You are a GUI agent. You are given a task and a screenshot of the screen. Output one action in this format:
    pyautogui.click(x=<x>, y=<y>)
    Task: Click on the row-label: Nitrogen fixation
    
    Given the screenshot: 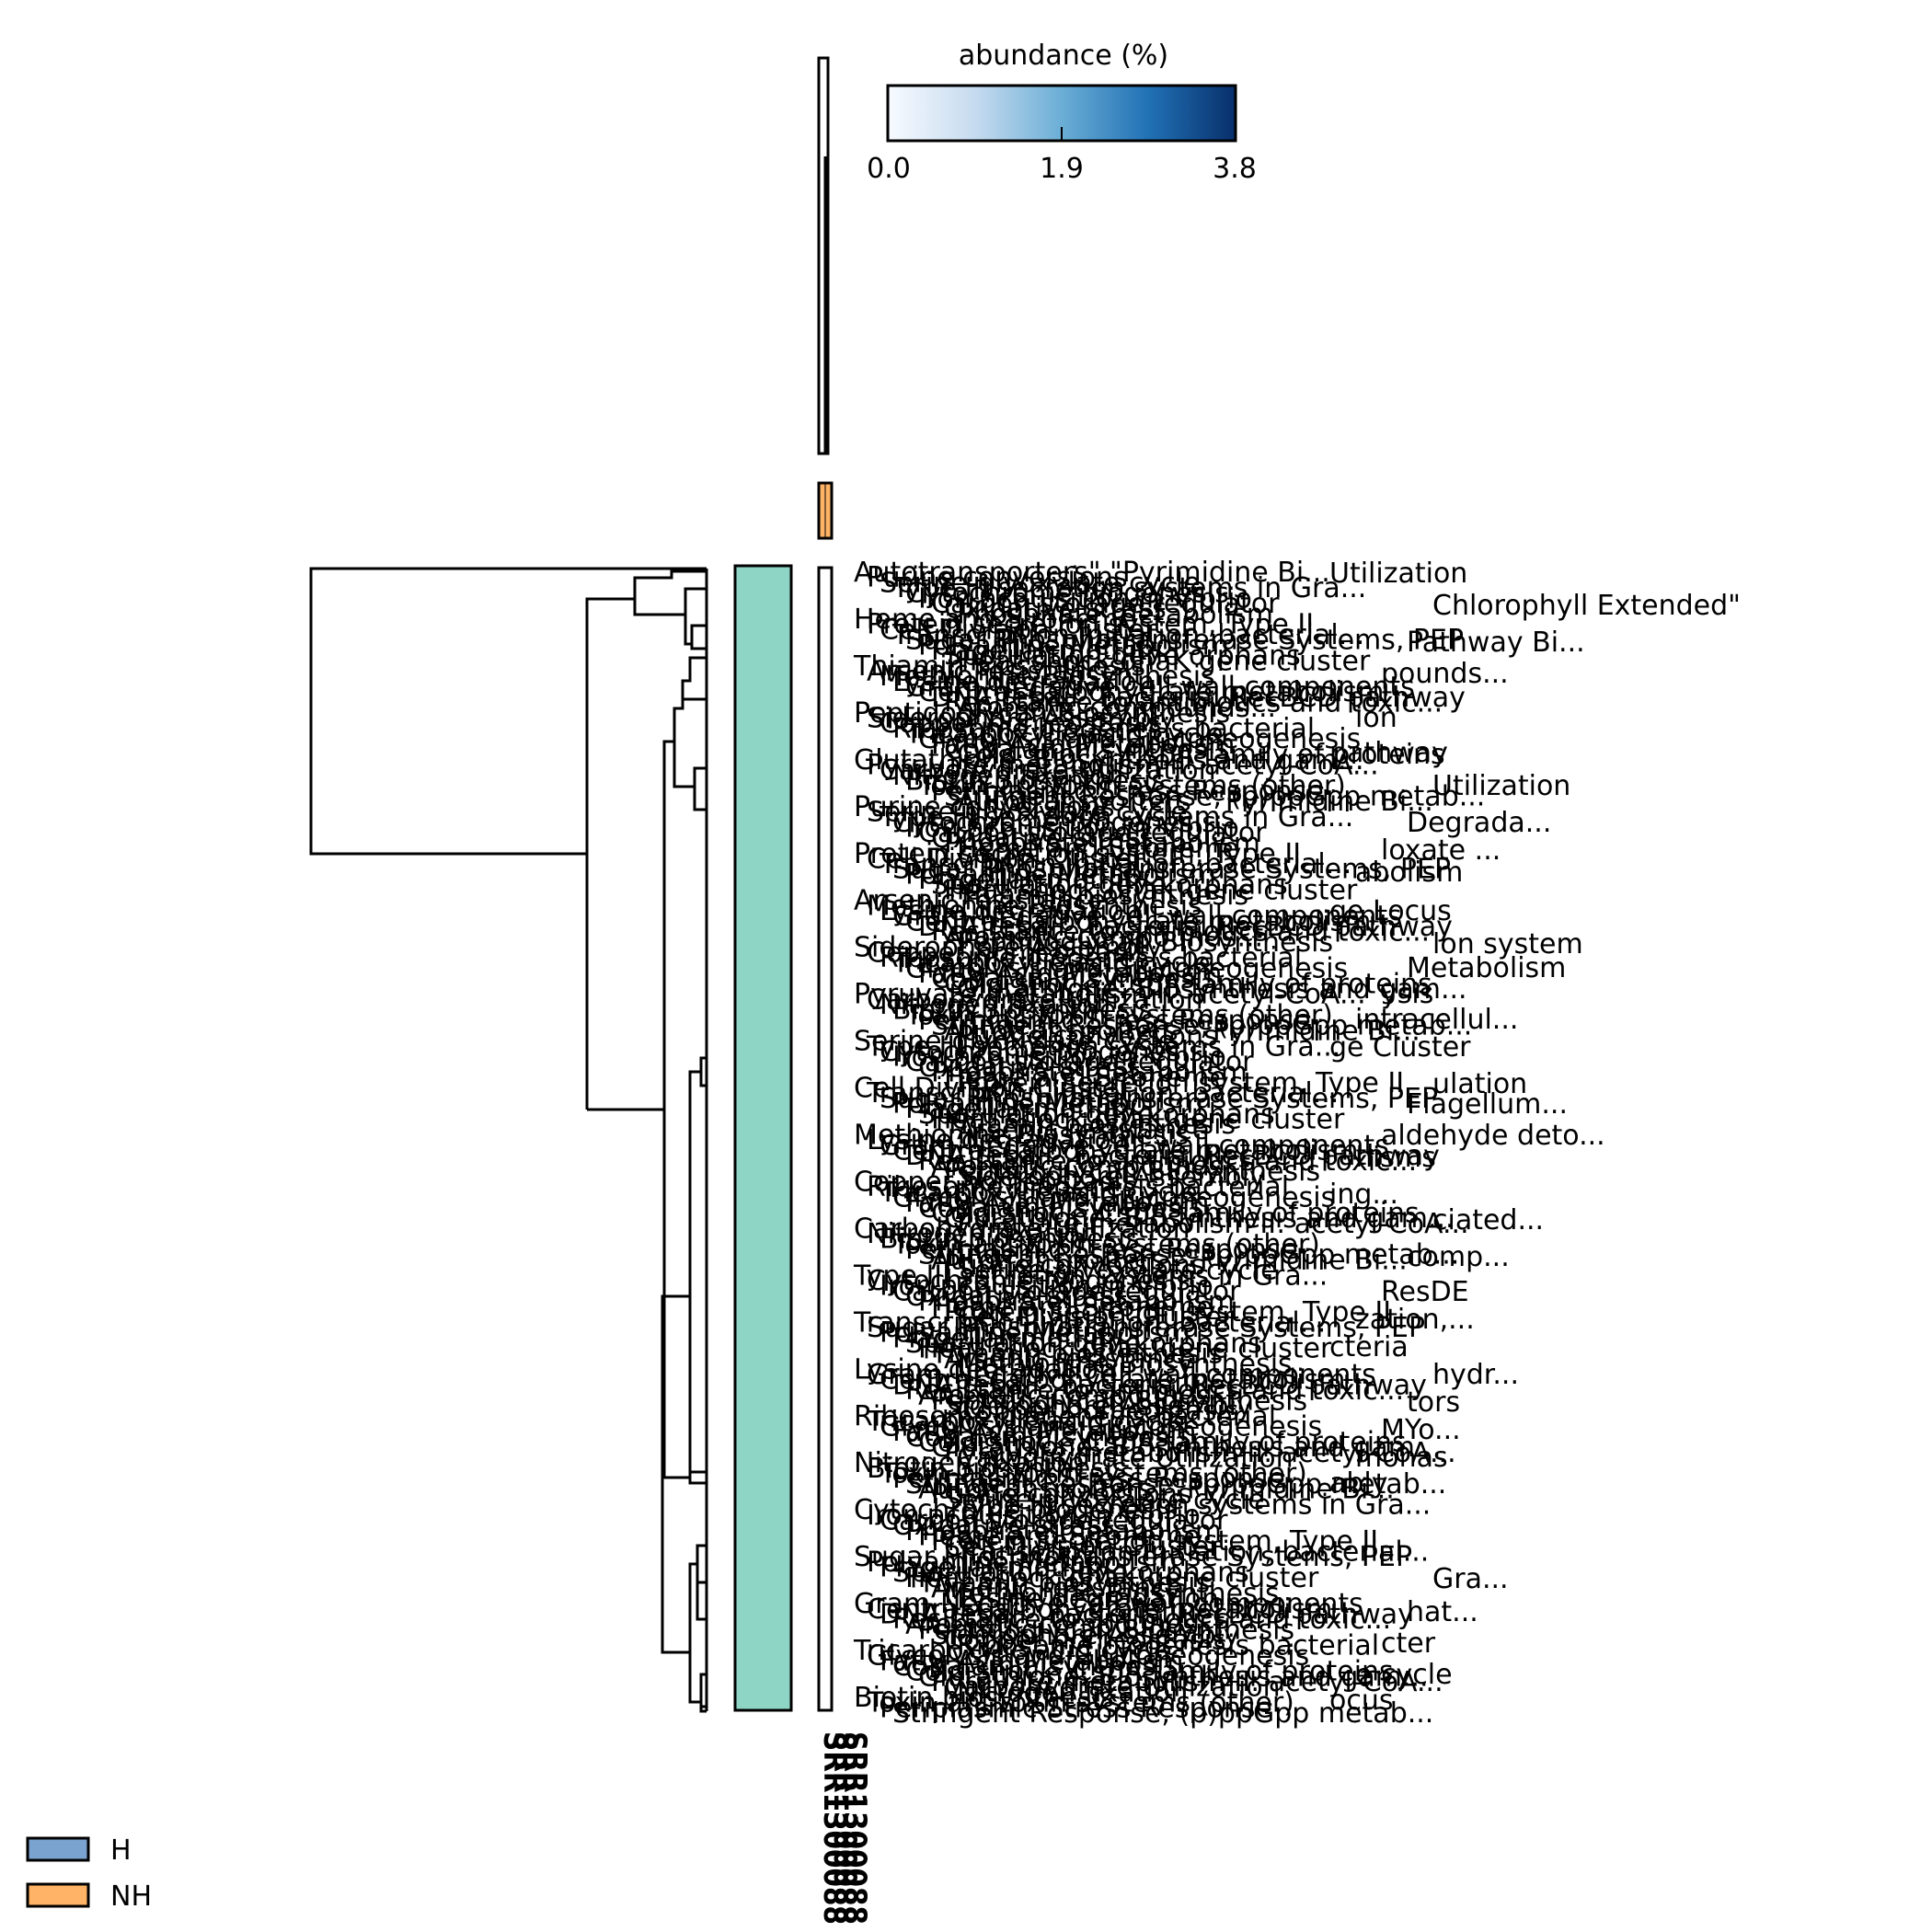 What is the action you would take?
    pyautogui.click(x=1072, y=1692)
    